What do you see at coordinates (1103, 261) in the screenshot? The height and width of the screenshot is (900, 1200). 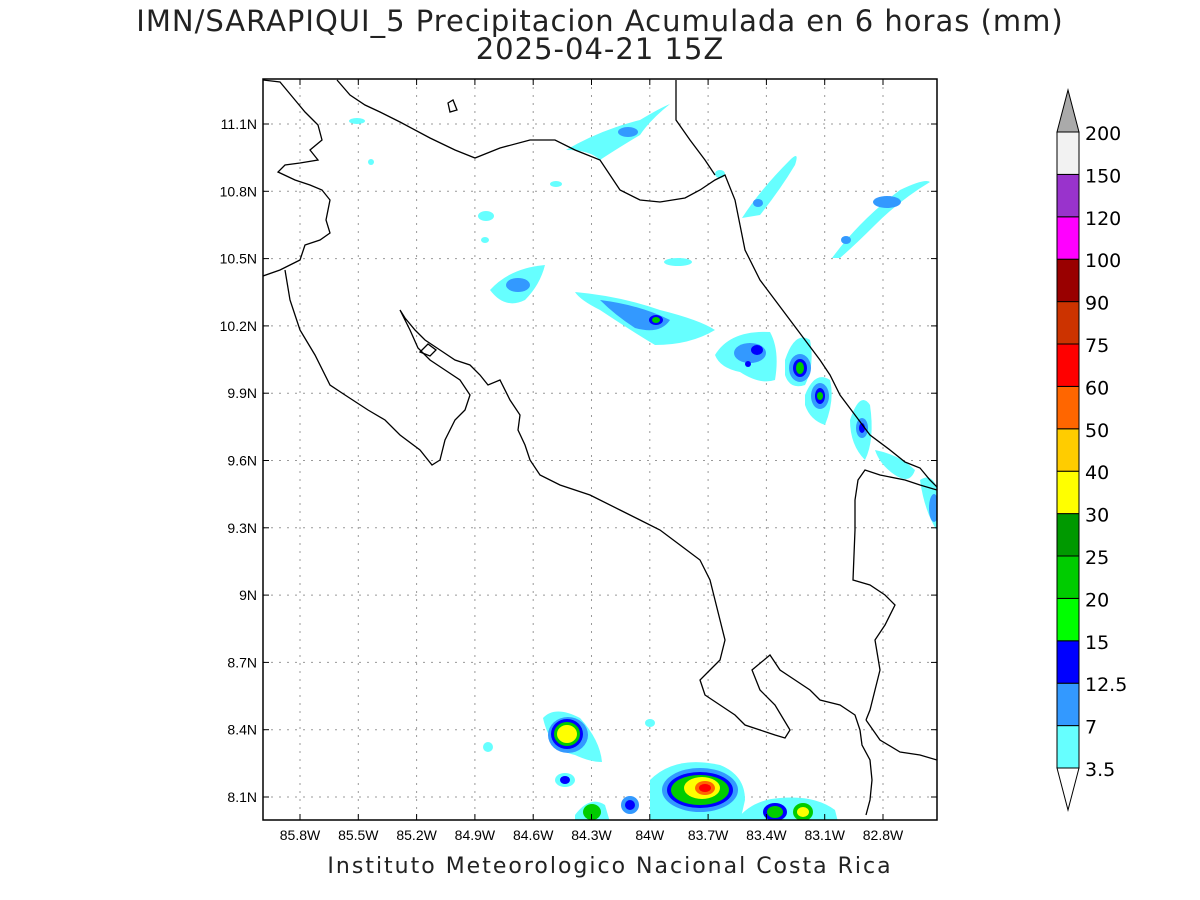 I see `colorbar-label: 100` at bounding box center [1103, 261].